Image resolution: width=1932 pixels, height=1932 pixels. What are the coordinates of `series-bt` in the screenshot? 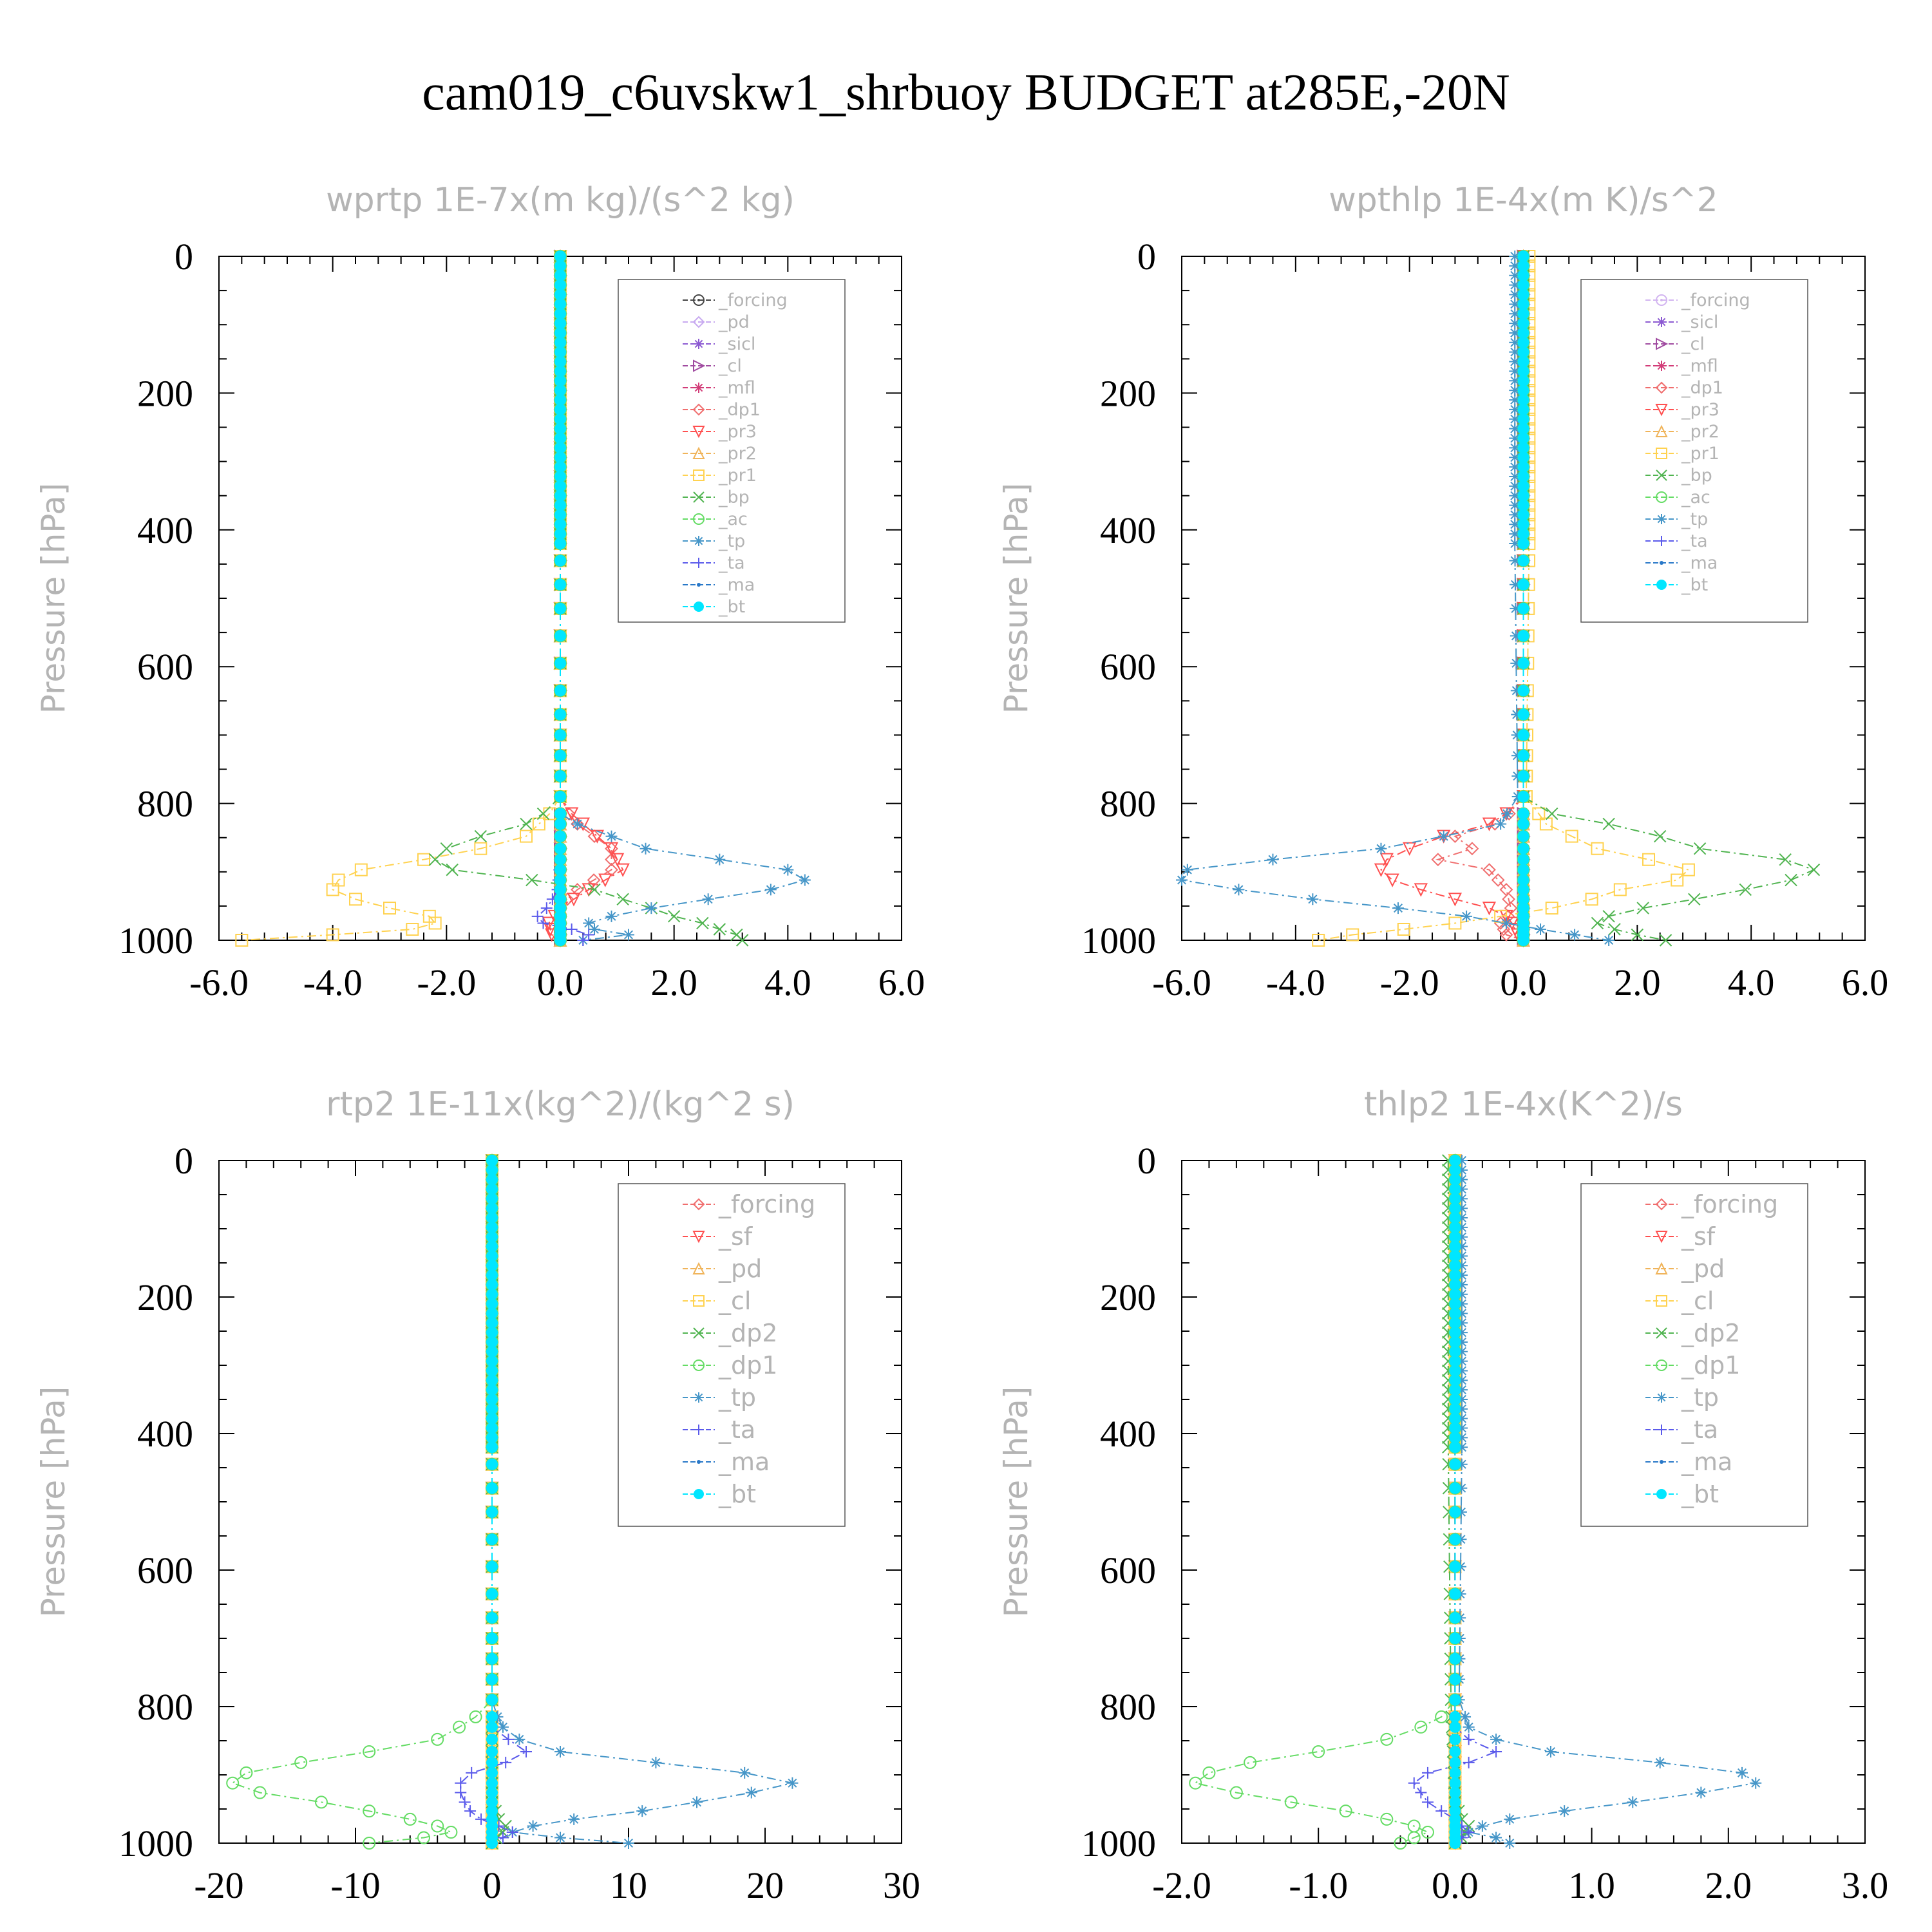 It's located at (1523, 598).